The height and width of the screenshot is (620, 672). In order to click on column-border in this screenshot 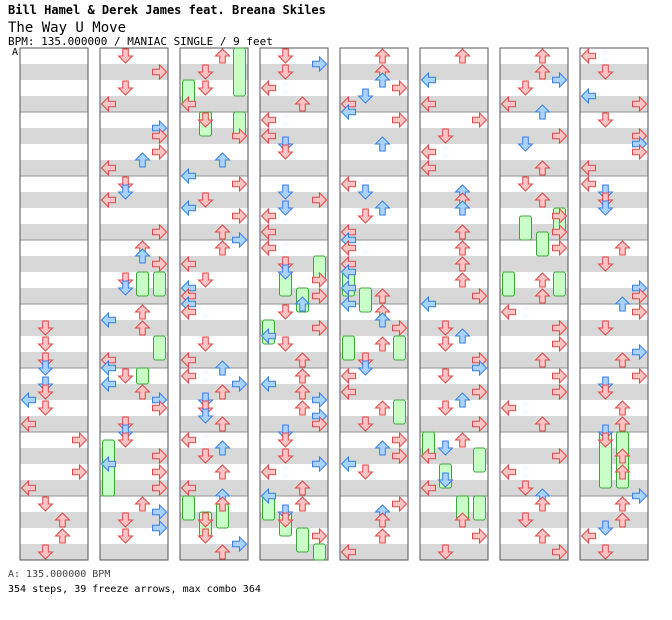, I will do `click(374, 304)`.